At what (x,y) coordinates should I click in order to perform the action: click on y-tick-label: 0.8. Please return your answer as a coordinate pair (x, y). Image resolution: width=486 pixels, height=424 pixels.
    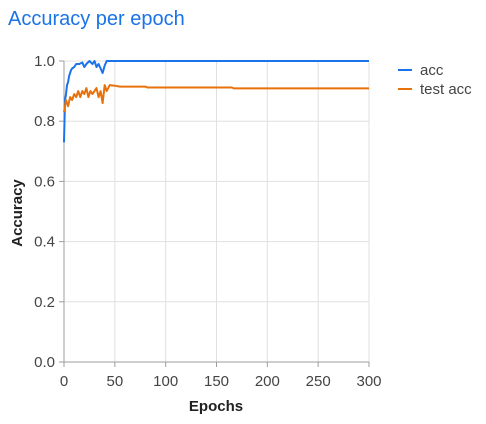
    Looking at the image, I should click on (44, 121).